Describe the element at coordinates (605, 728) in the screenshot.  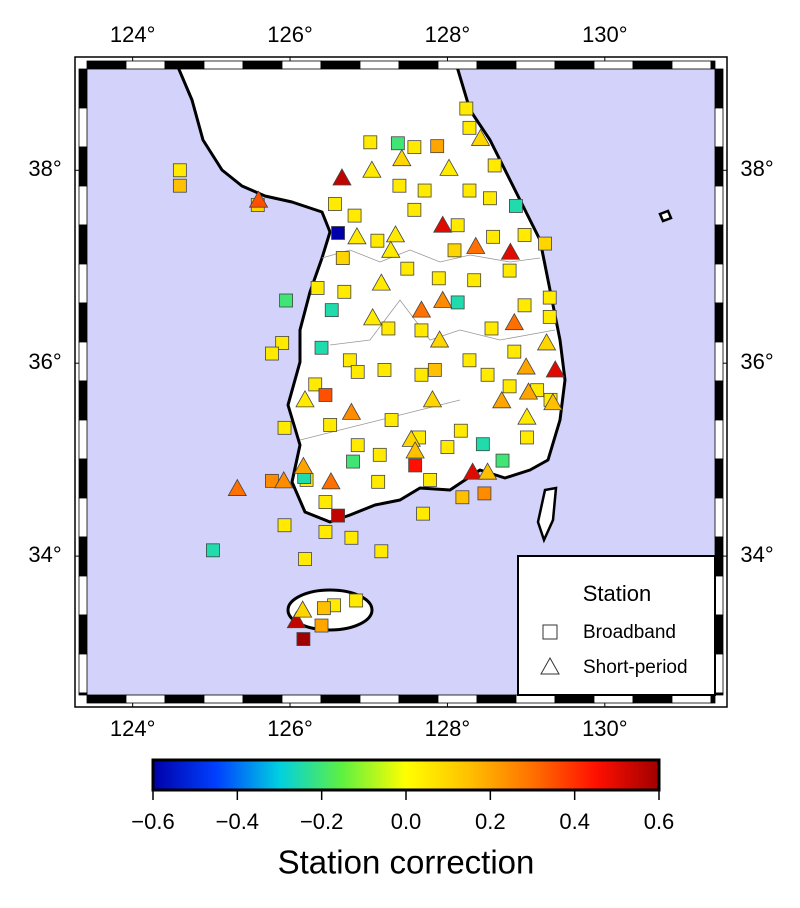
I see `x-tick-label: 130°` at that location.